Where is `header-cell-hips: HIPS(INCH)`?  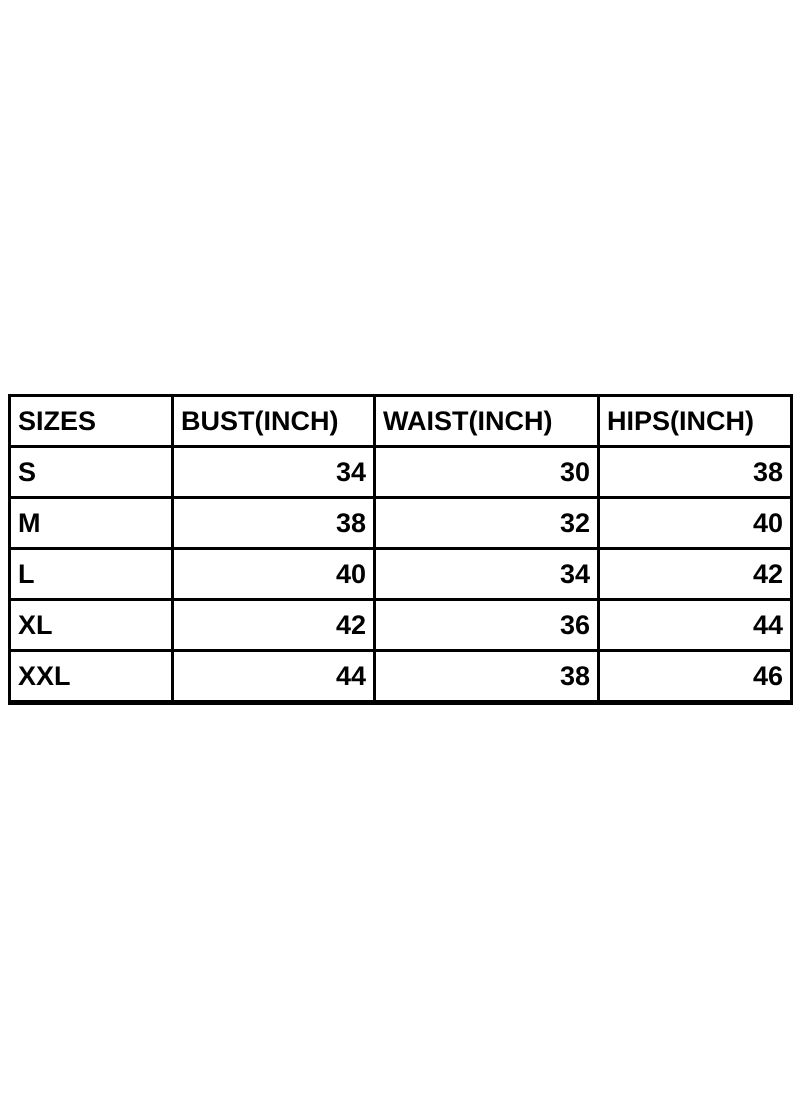 header-cell-hips: HIPS(INCH) is located at coordinates (695, 421).